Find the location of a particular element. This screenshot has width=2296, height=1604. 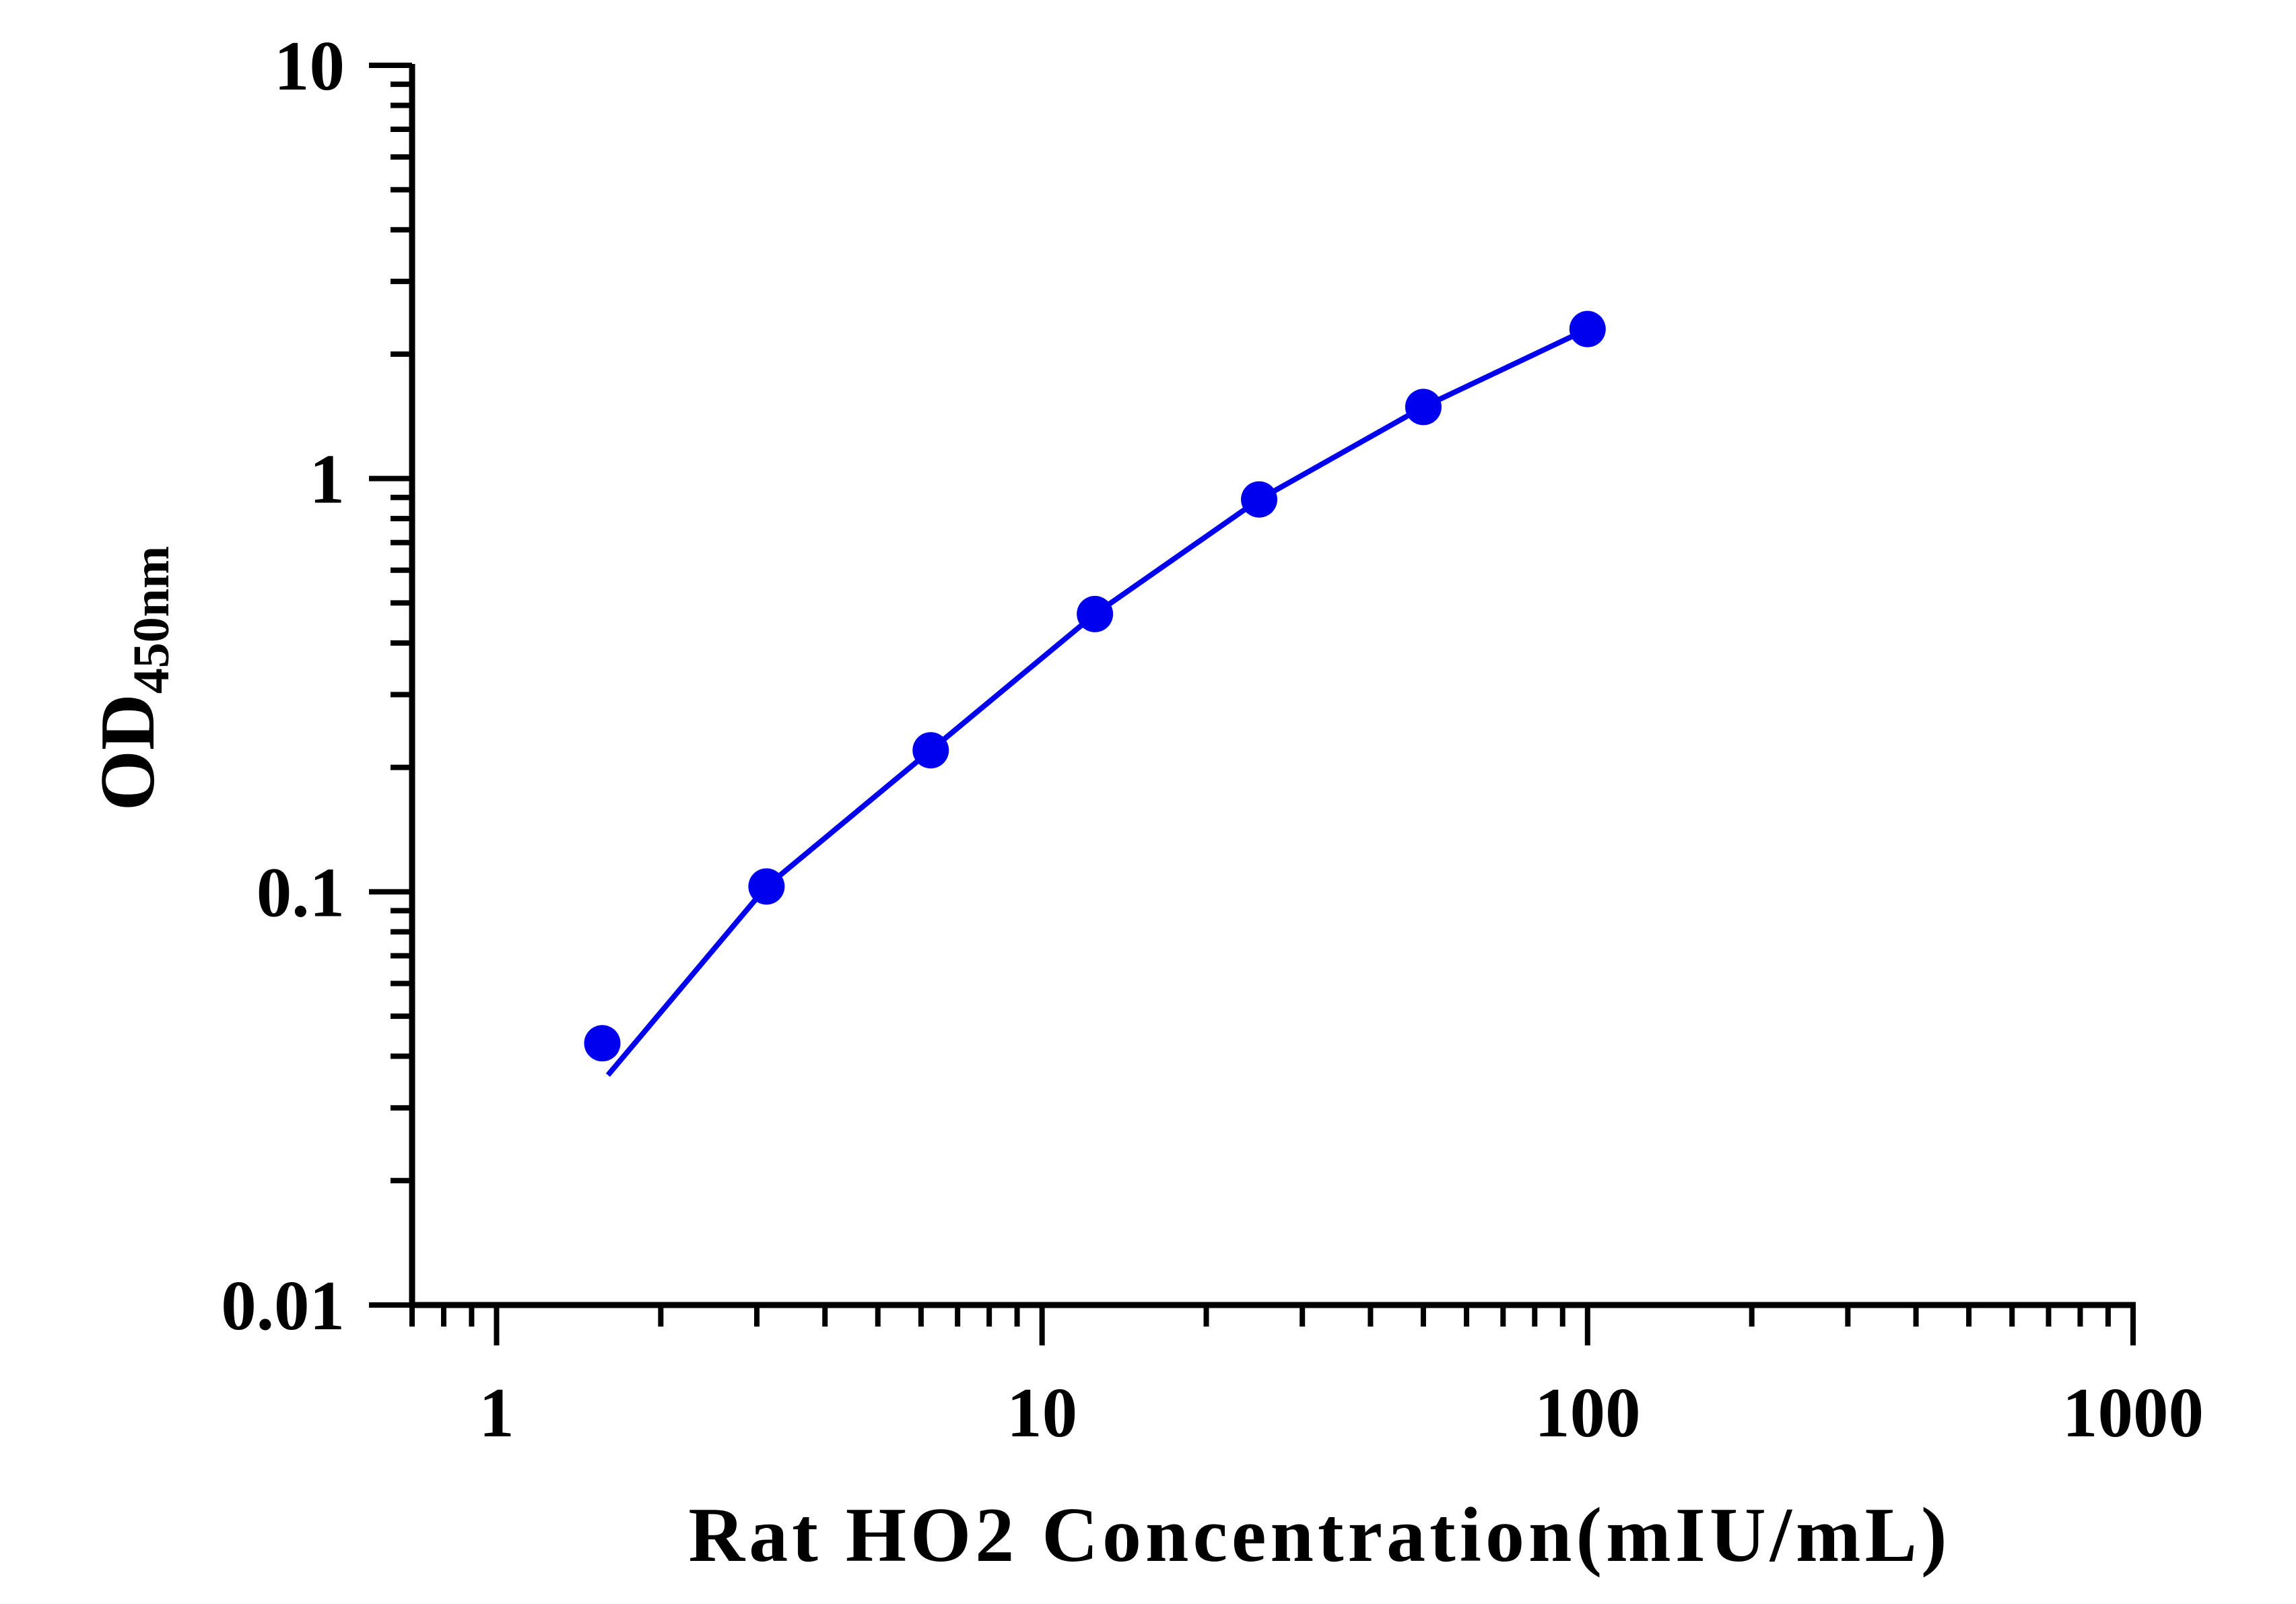

y-tick-label: 0.1 is located at coordinates (301, 892).